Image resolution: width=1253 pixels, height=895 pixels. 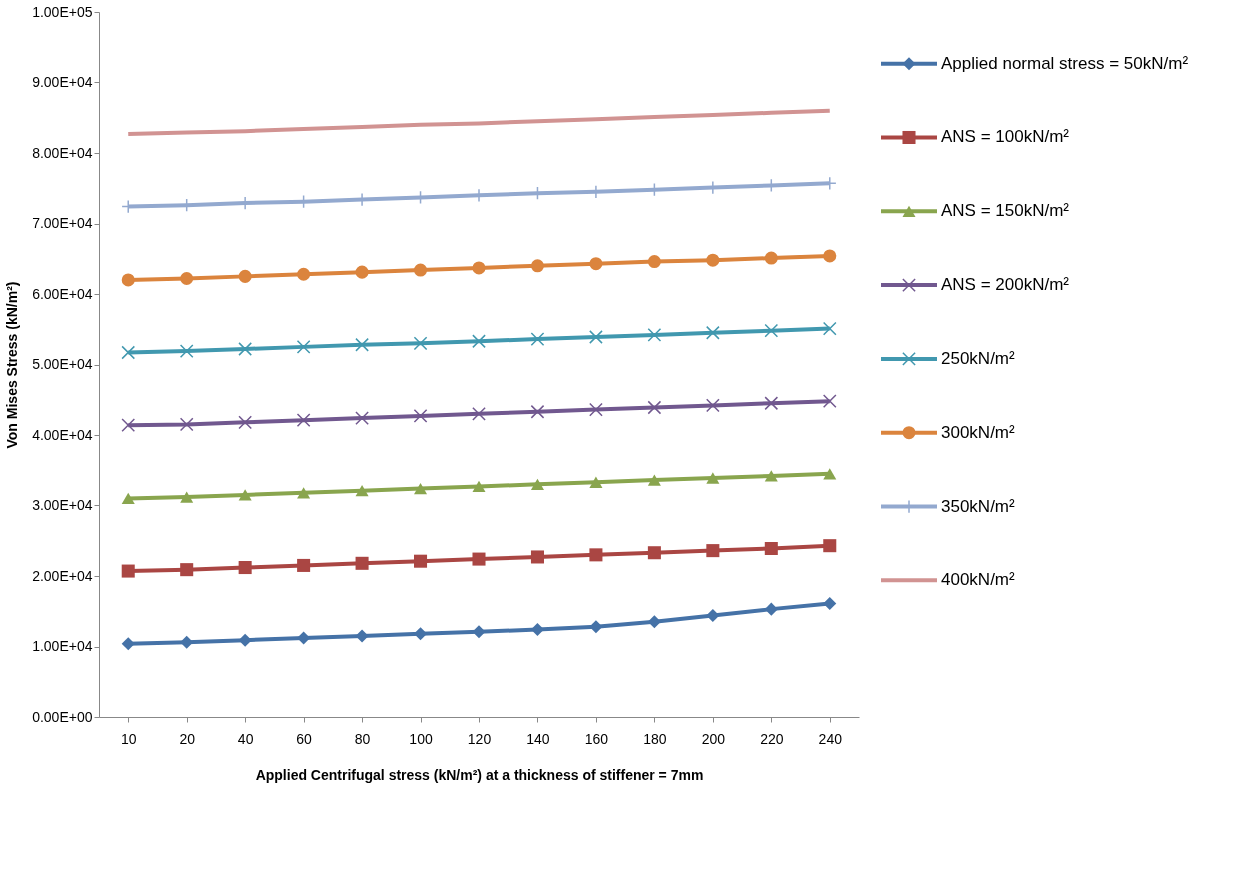 I want to click on y-tick-label: 1.00E+05, so click(x=62, y=11).